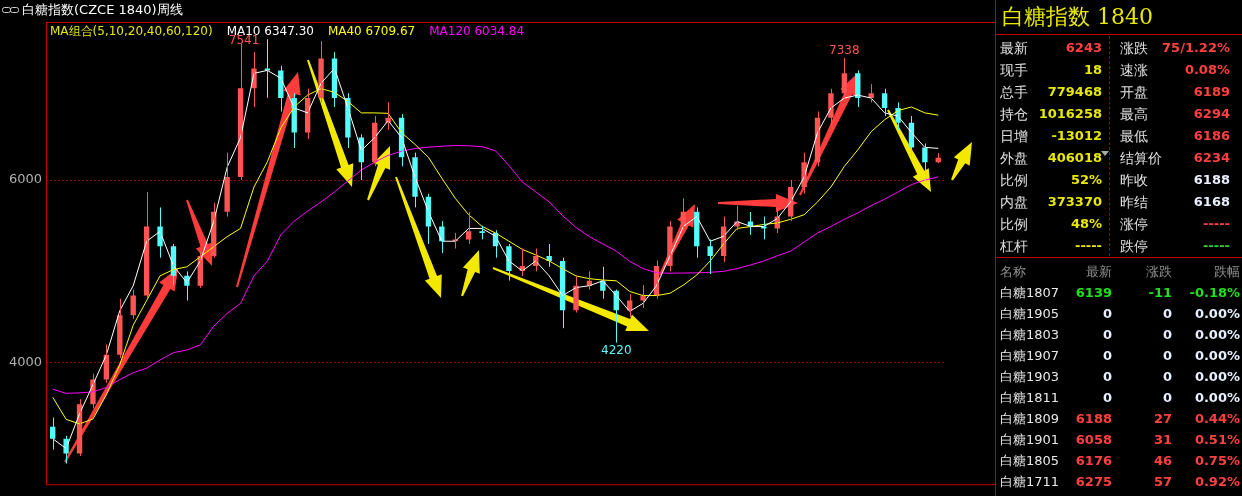  What do you see at coordinates (1162, 482) in the screenshot?
I see `text: 57` at bounding box center [1162, 482].